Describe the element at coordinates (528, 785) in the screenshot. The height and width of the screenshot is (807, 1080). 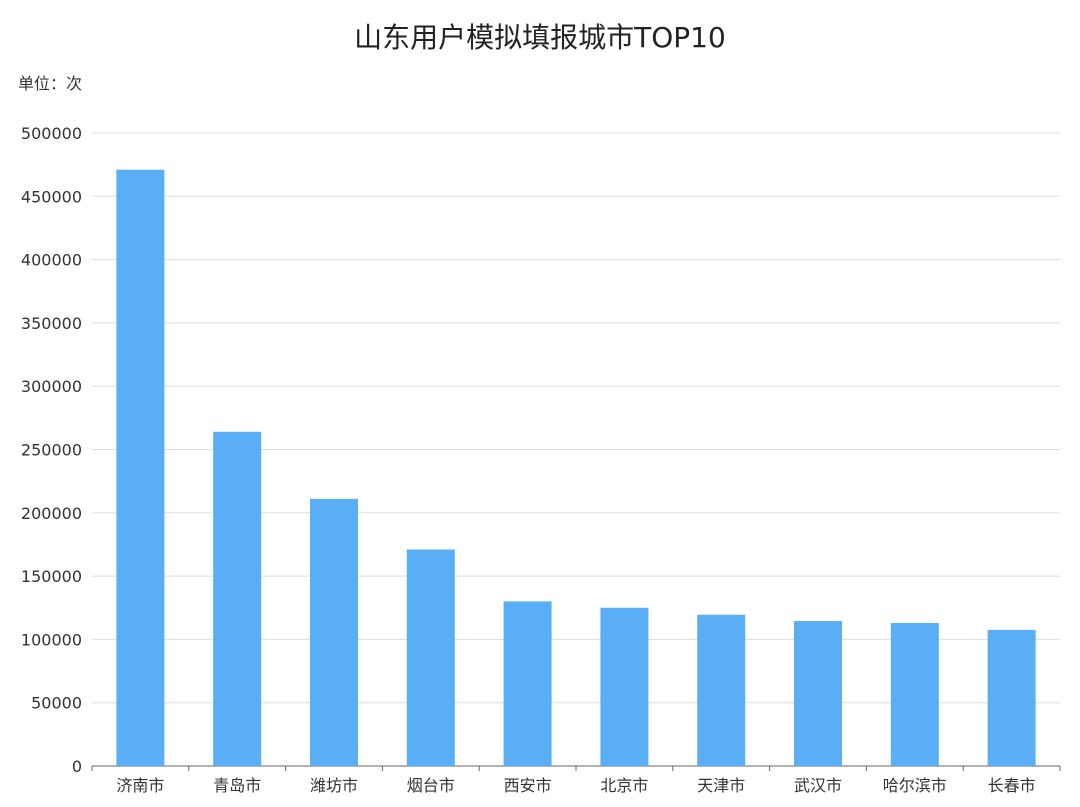
I see `x-tick-label: 西安市` at that location.